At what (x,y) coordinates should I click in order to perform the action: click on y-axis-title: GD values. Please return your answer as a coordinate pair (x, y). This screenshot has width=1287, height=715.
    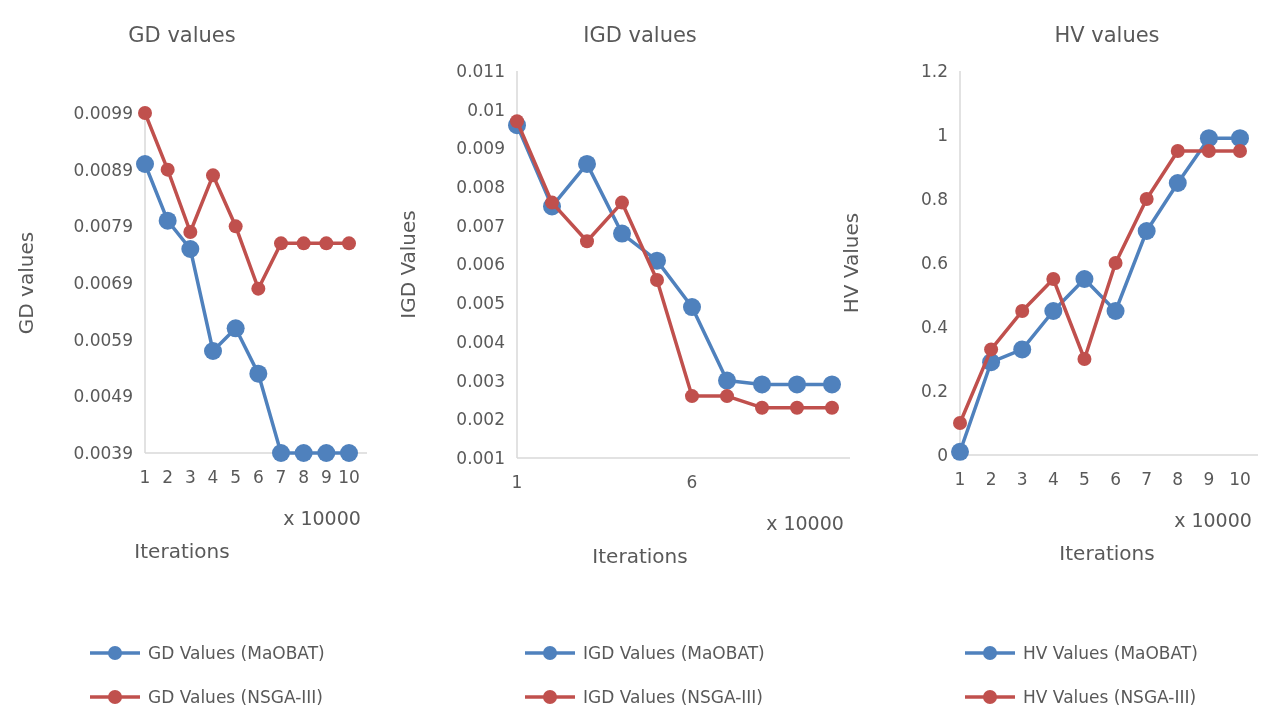
    Looking at the image, I should click on (26, 283).